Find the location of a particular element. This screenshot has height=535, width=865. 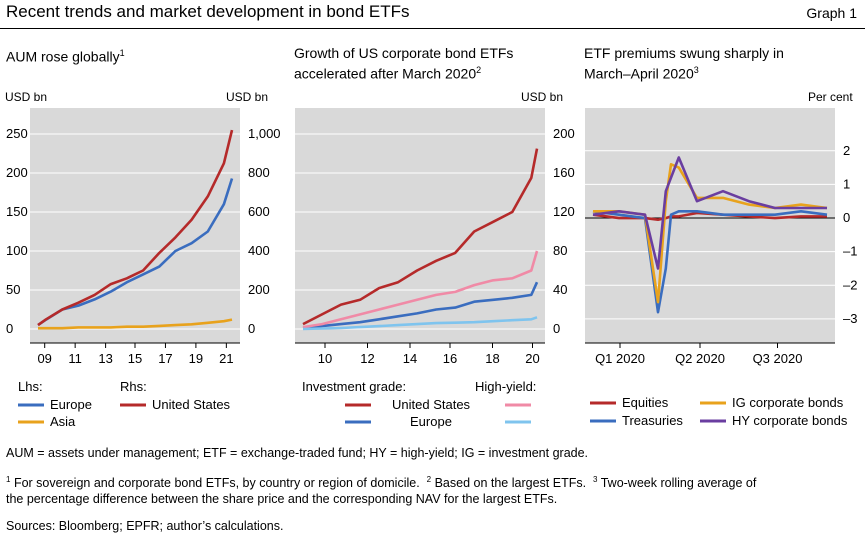

x-tick-label: Q2 2020 is located at coordinates (700, 358).